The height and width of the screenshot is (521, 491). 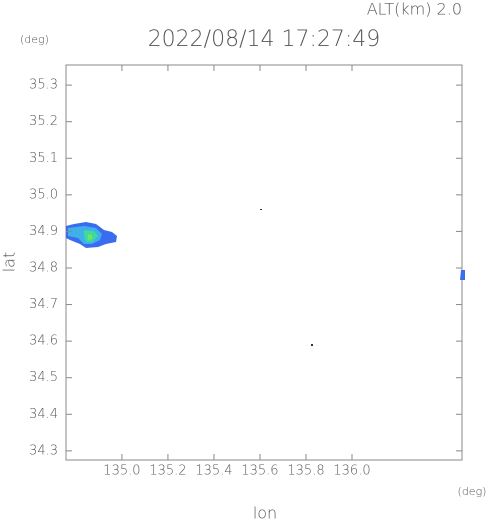 What do you see at coordinates (43, 414) in the screenshot?
I see `y-tick-label: 34.4` at bounding box center [43, 414].